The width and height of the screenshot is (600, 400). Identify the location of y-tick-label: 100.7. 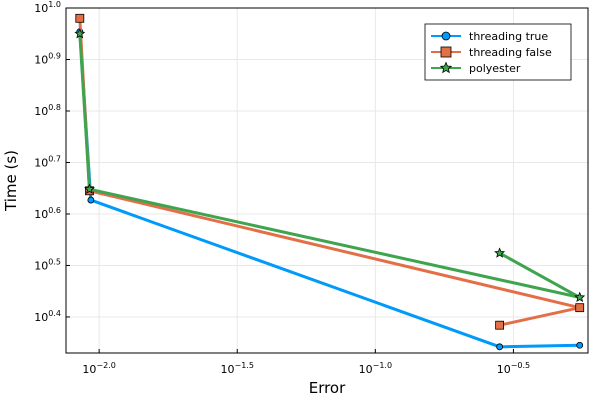
(47, 161).